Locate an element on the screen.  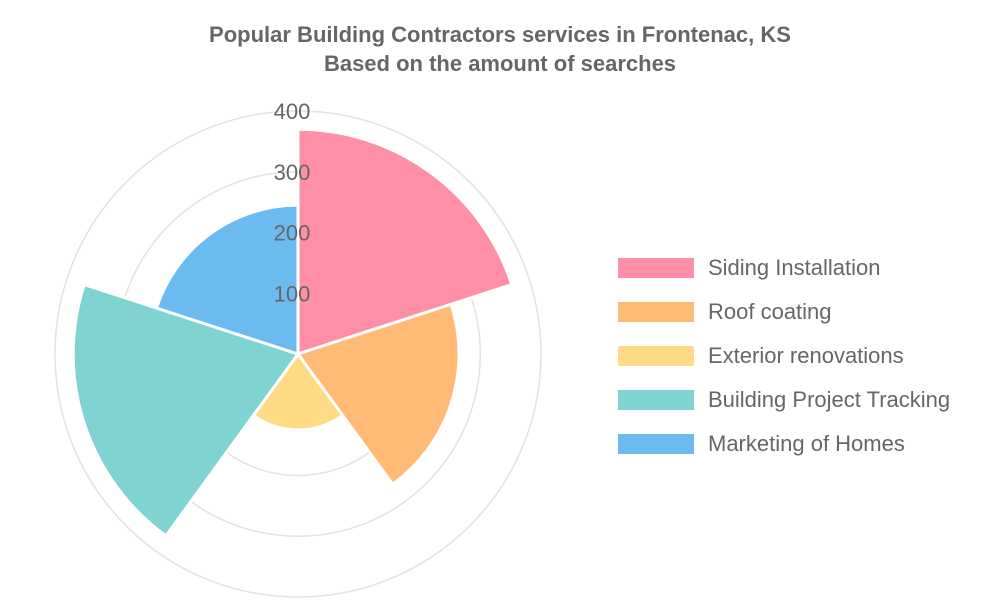
legend-item-roof-coating: Roof coating is located at coordinates (808, 312).